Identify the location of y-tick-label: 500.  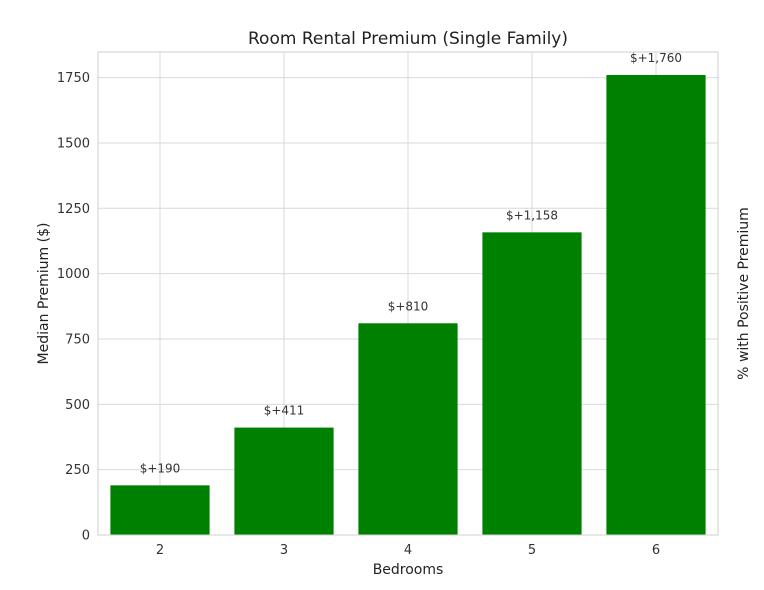
(77, 405).